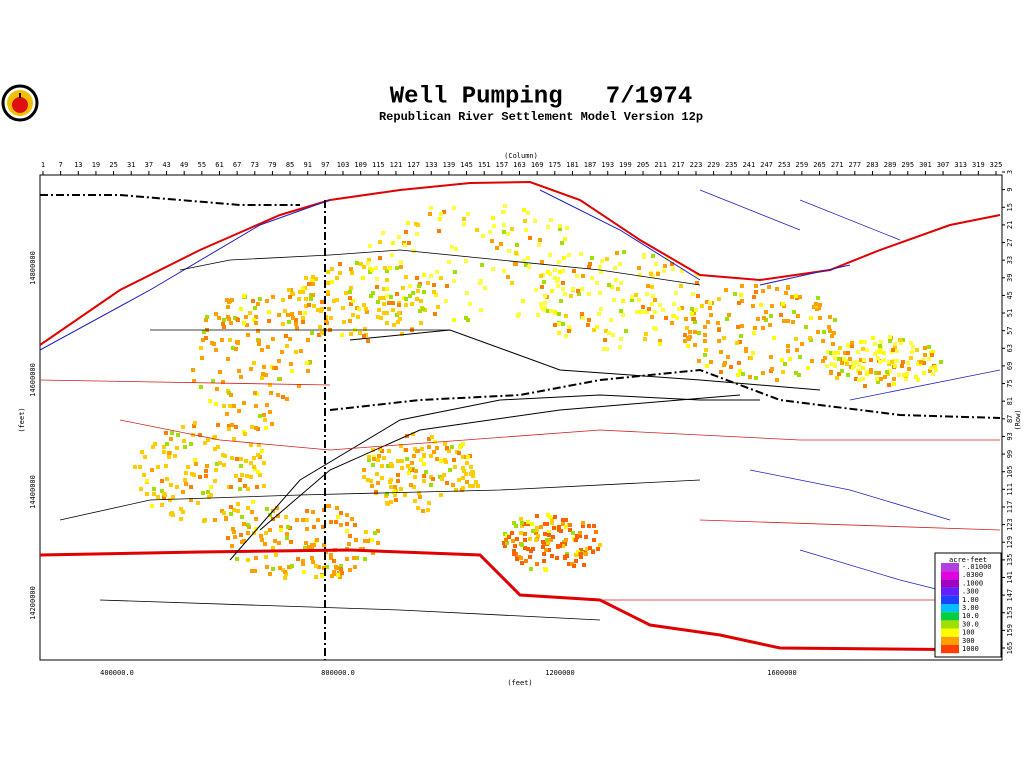 The image size is (1024, 768). What do you see at coordinates (854, 165) in the screenshot?
I see `column-tick-label: 277` at bounding box center [854, 165].